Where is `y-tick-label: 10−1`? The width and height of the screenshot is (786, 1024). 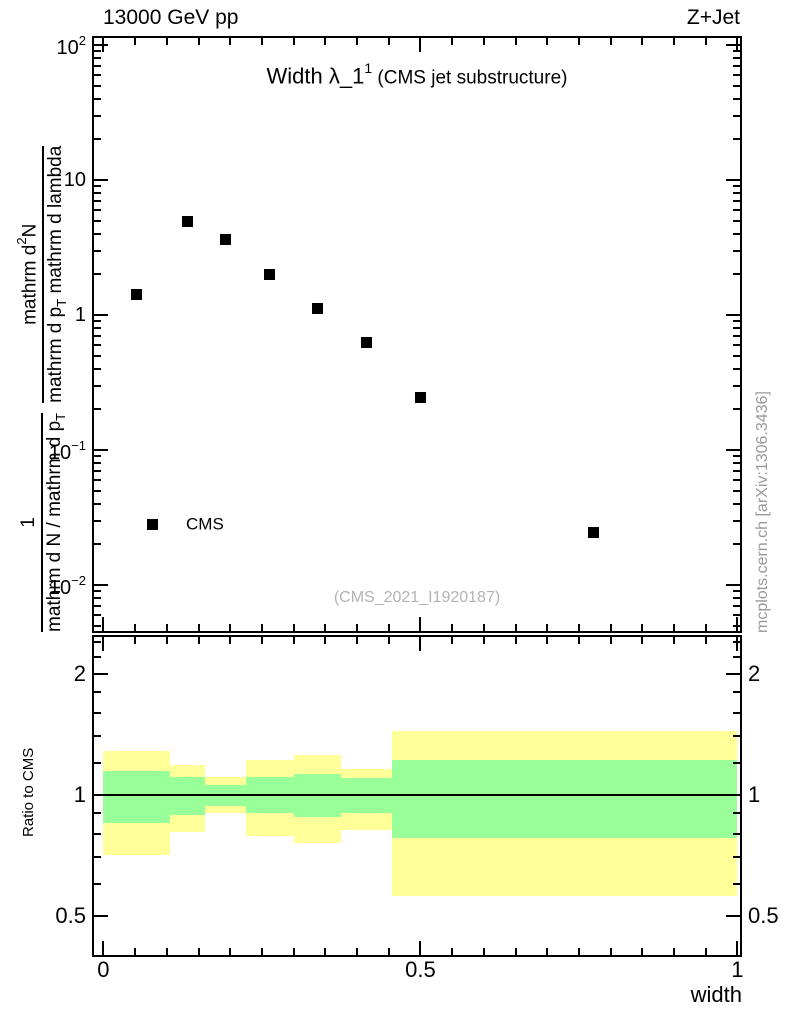
y-tick-label: 10−1 is located at coordinates (67, 451).